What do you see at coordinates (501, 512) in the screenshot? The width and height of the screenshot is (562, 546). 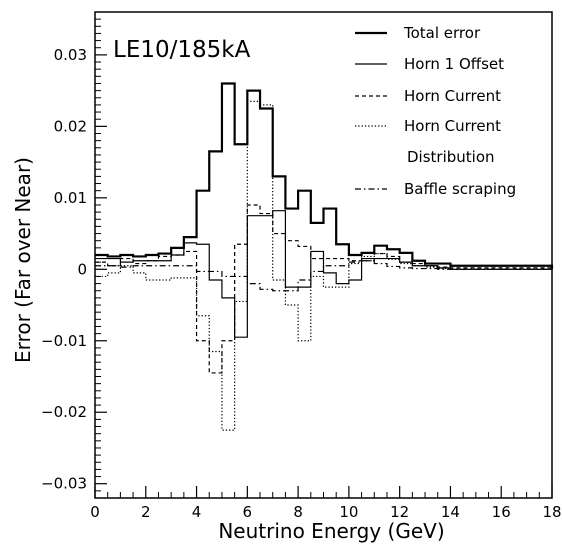 I see `x-tick-label: 16` at bounding box center [501, 512].